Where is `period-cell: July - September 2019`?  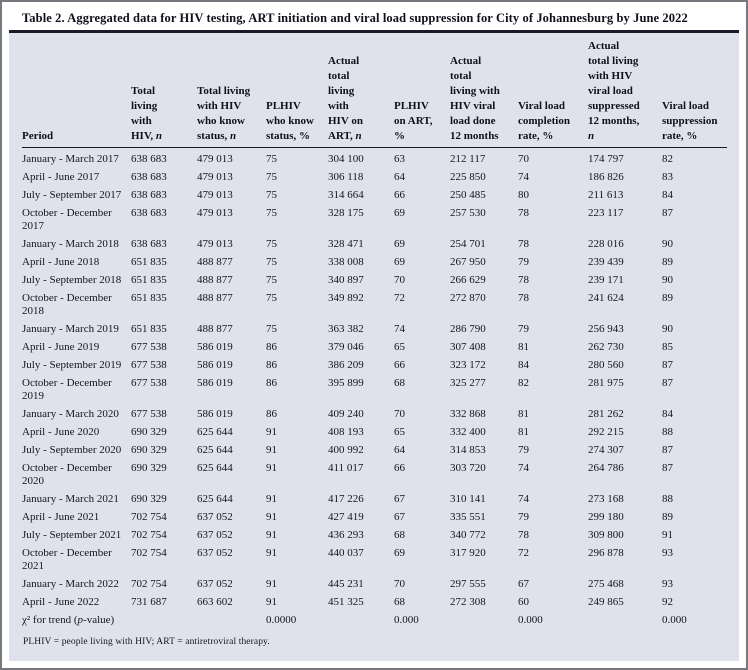 period-cell: July - September 2019 is located at coordinates (72, 365).